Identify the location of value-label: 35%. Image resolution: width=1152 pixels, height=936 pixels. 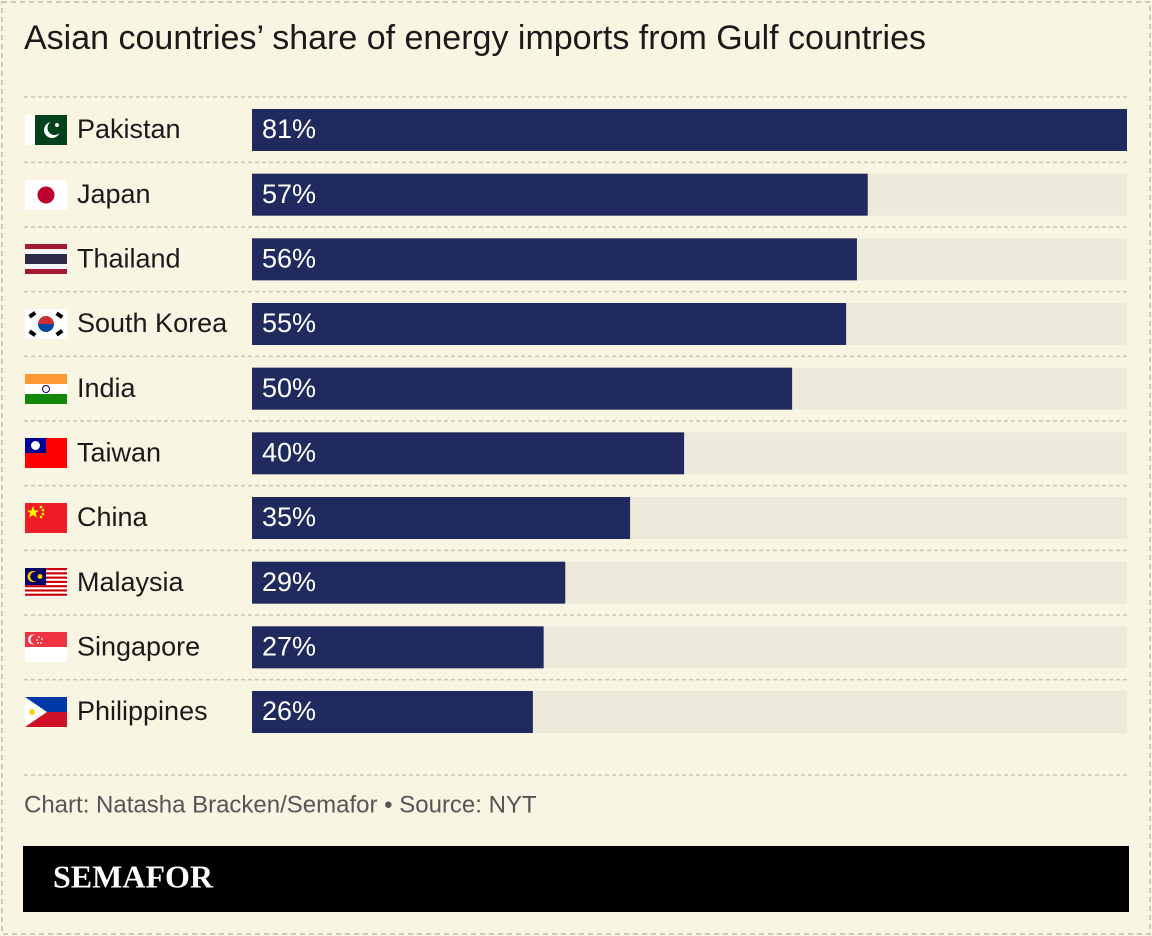
(289, 517).